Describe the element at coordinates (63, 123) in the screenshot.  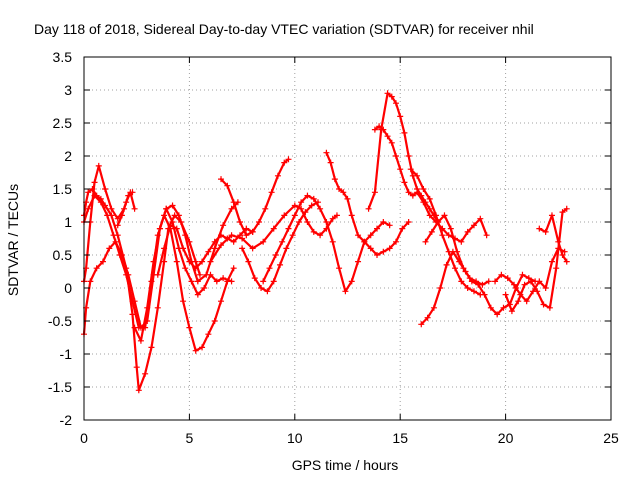
I see `y-tick-label: 2.5` at that location.